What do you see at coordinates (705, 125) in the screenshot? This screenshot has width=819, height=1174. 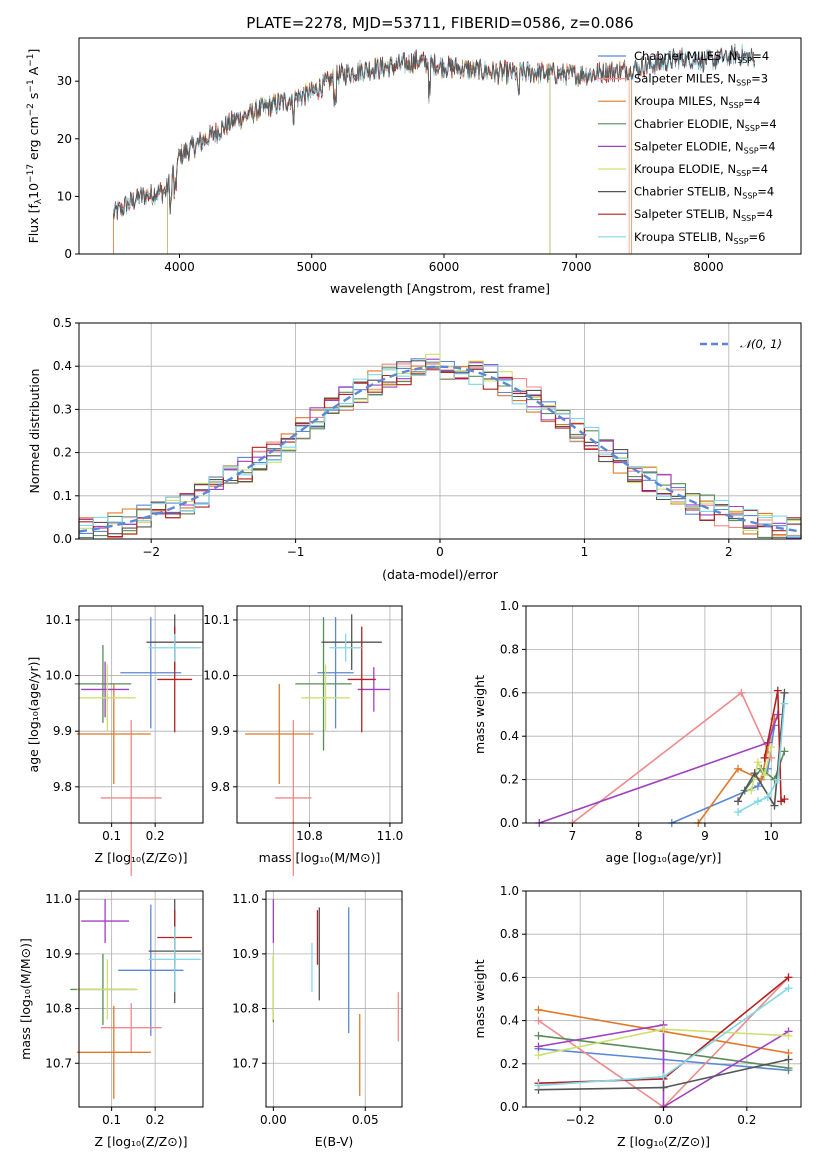 I see `legend-label-chabrier-elodie: Chabrier ELODIE, NSSP=4` at bounding box center [705, 125].